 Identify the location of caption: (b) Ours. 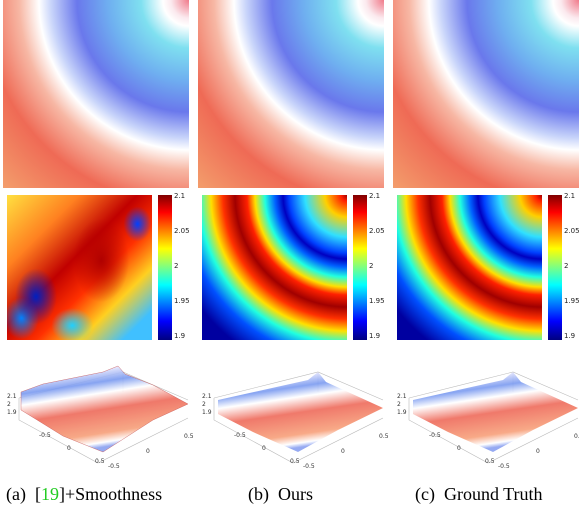
(280, 494).